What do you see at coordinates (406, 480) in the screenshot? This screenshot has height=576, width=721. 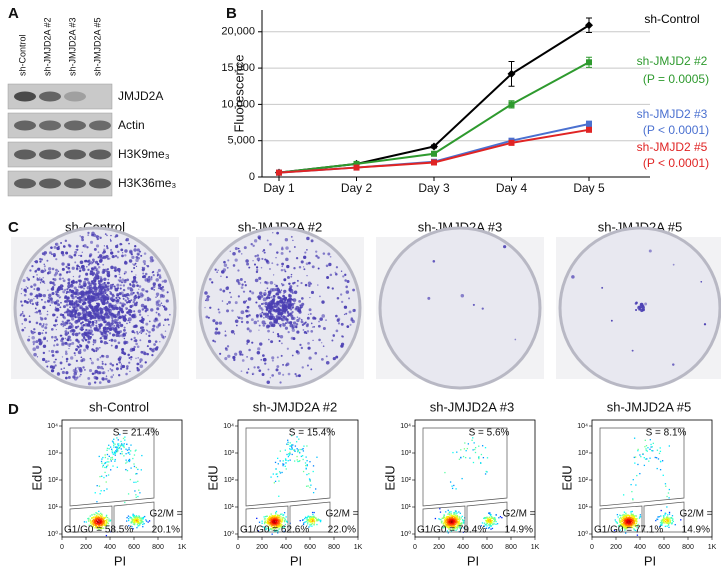 I see `flow-y-tick-label: 10²` at bounding box center [406, 480].